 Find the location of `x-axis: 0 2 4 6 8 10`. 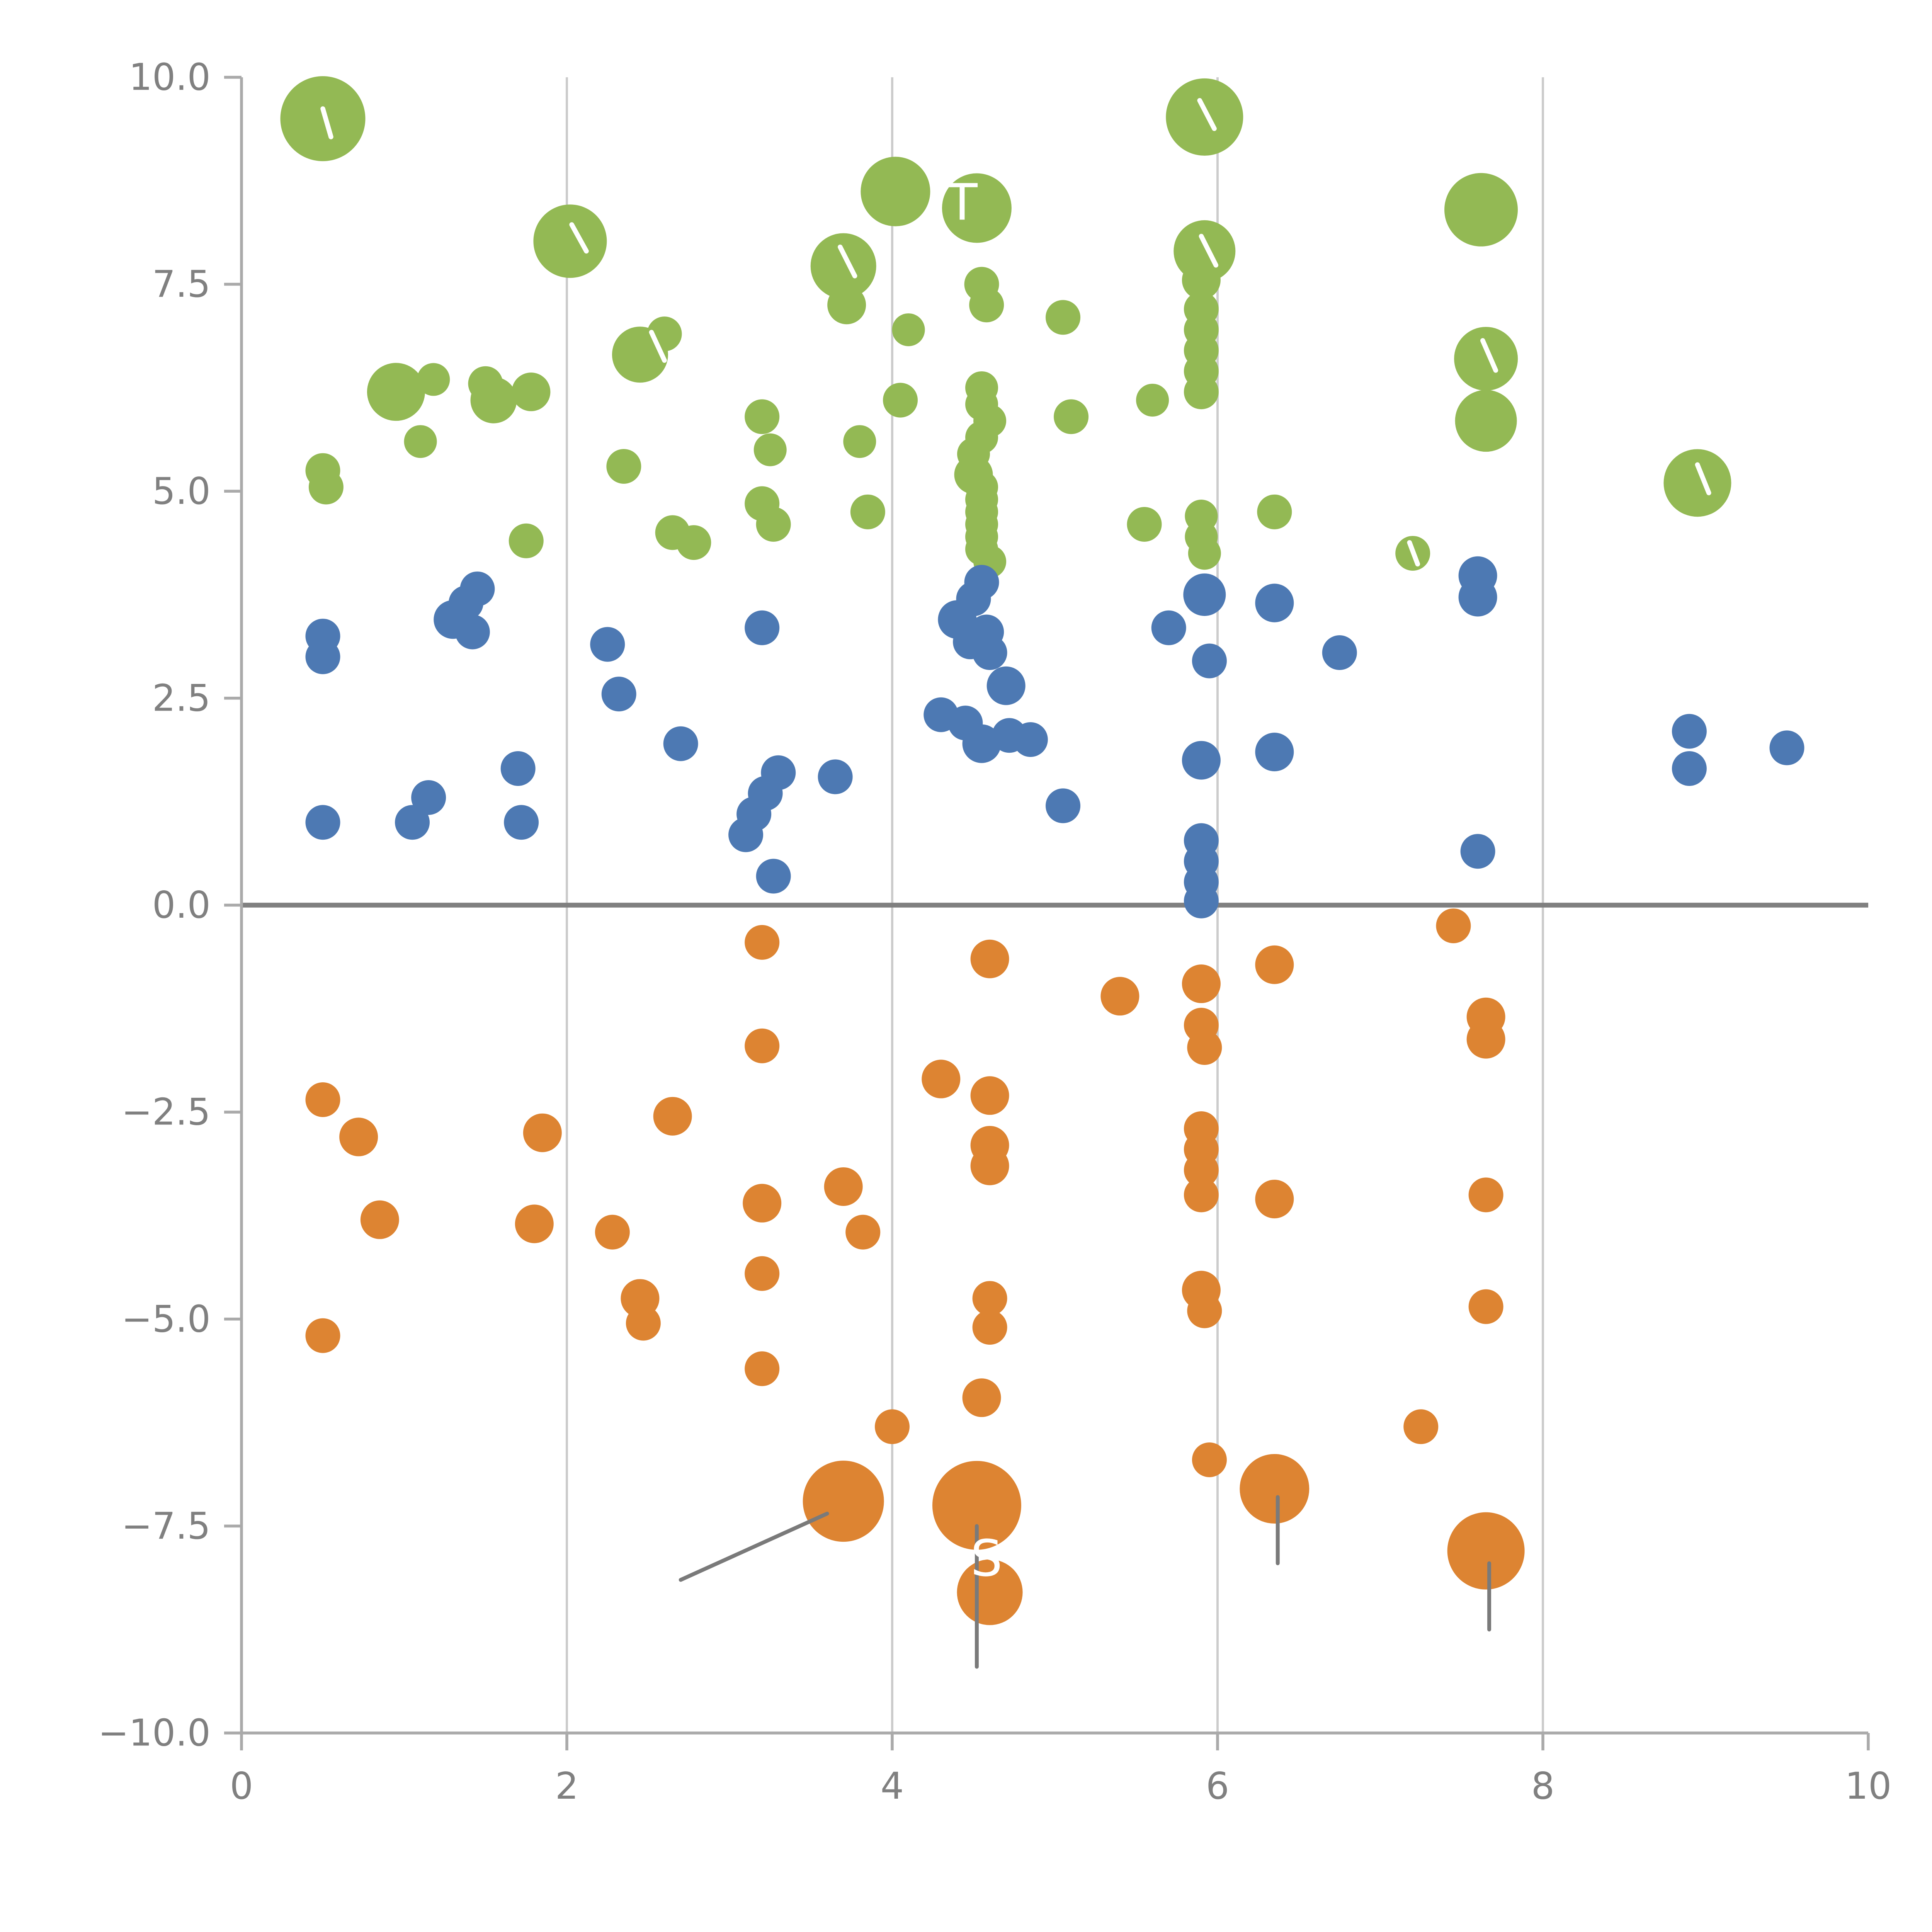

x-axis: 0 2 4 6 8 10 is located at coordinates (1061, 1771).